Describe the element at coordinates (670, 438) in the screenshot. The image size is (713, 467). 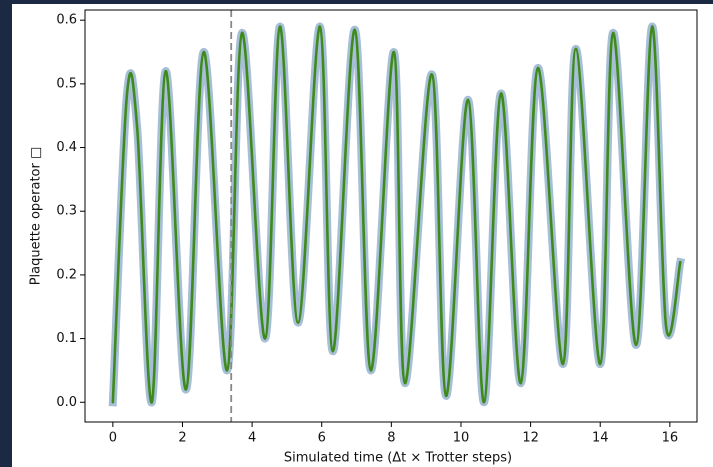
I see `x-tick-label: 16` at that location.